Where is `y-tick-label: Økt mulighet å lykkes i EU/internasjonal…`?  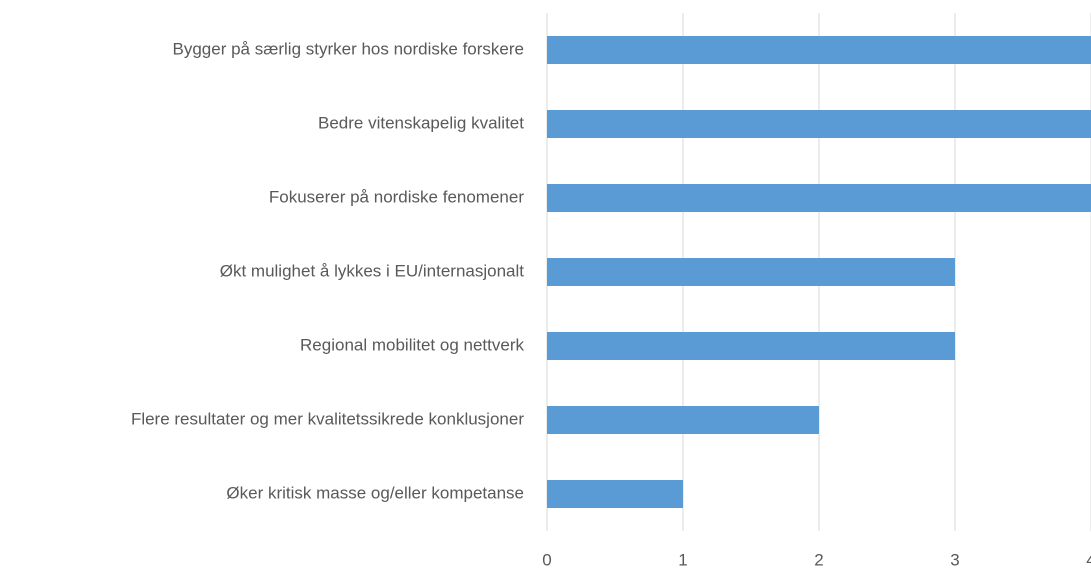 y-tick-label: Økt mulighet å lykkes i EU/internasjonal… is located at coordinates (372, 270).